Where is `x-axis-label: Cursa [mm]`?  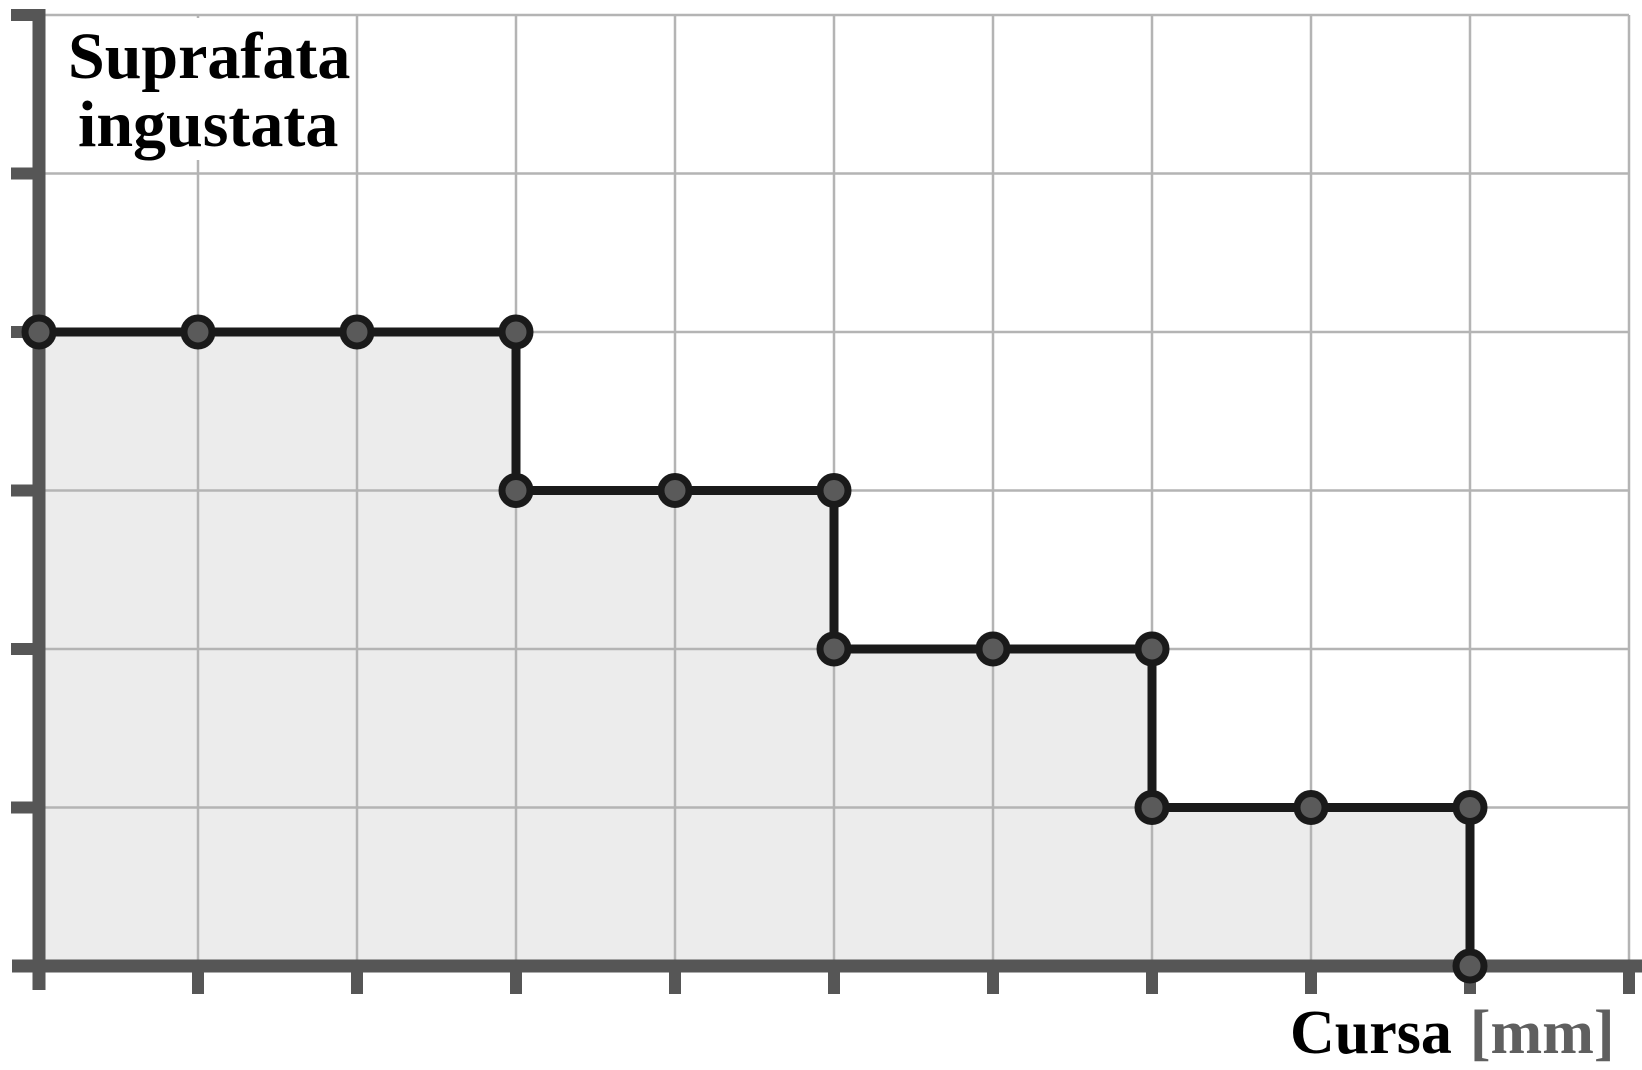 x-axis-label: Cursa [mm] is located at coordinates (1452, 1033).